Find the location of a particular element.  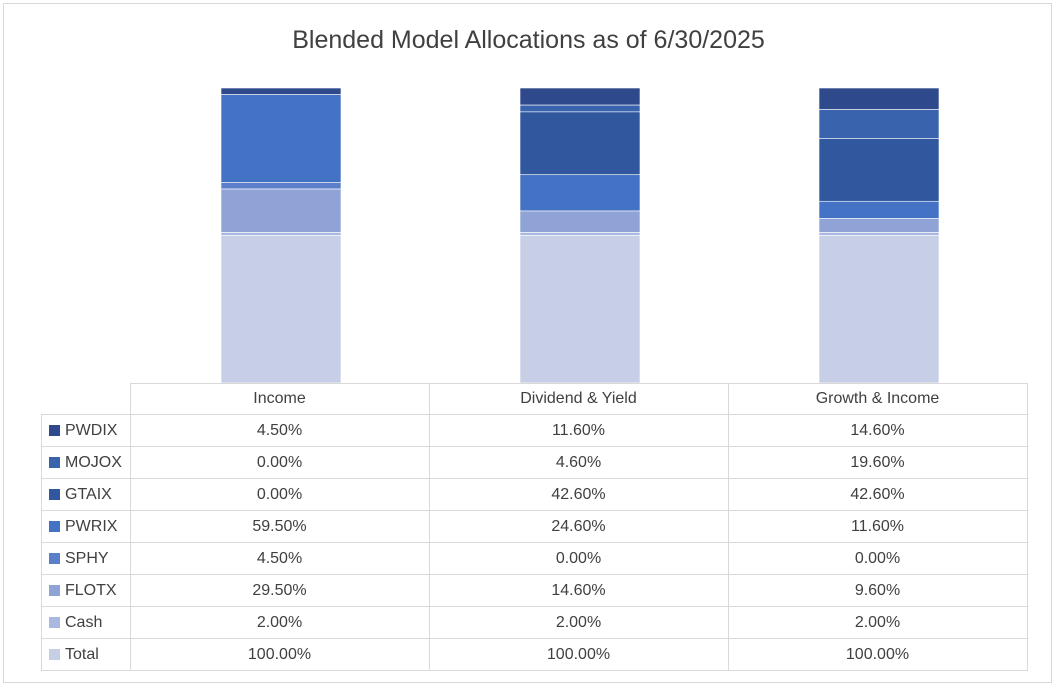

series-legend-label: FLOTX is located at coordinates (86, 590).